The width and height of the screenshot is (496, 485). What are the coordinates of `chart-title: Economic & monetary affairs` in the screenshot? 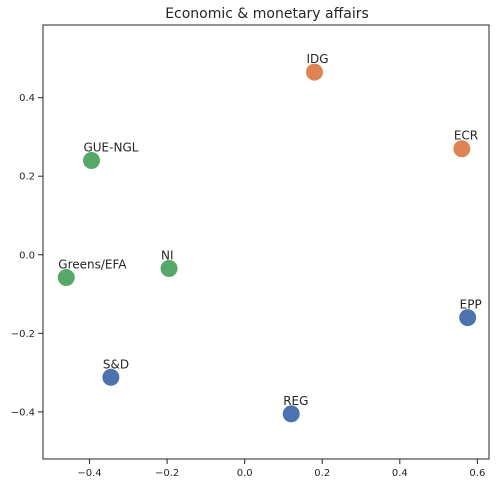 It's located at (267, 14).